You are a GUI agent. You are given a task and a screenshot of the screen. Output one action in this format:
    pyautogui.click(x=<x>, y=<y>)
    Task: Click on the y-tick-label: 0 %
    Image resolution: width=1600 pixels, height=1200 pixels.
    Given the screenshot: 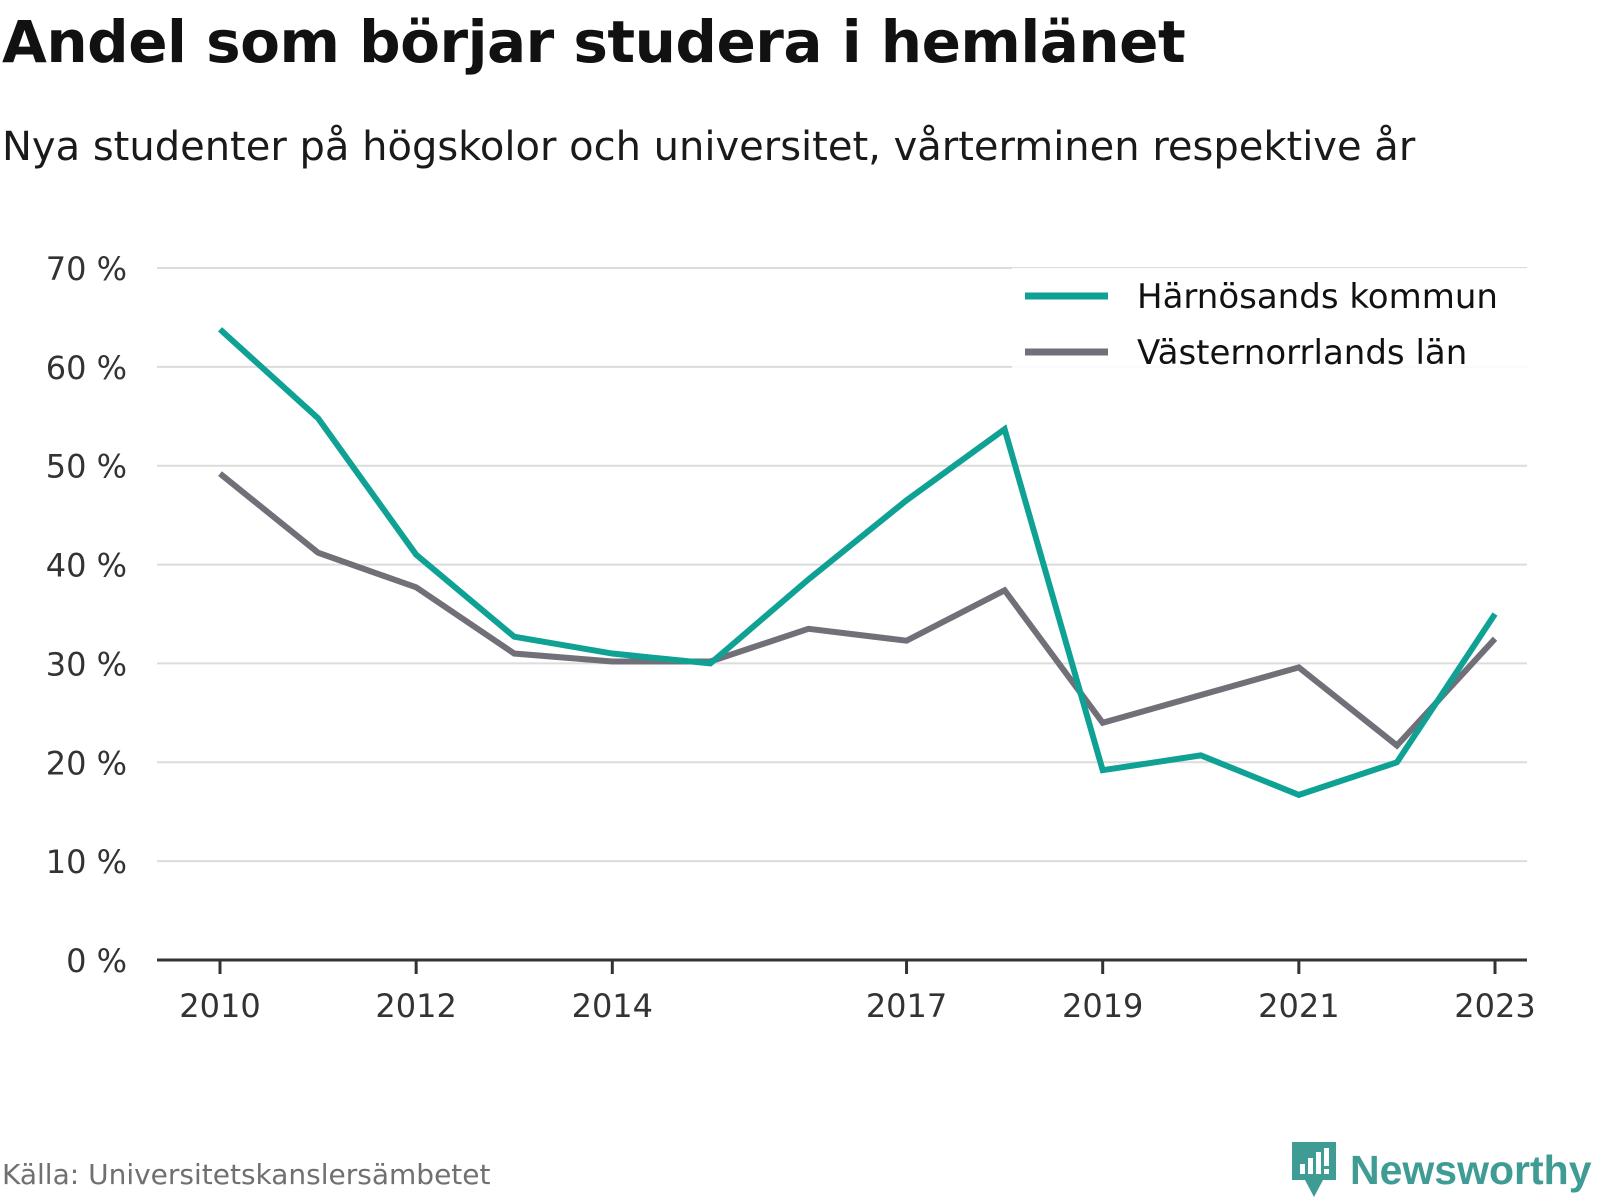 What is the action you would take?
    pyautogui.click(x=96, y=961)
    